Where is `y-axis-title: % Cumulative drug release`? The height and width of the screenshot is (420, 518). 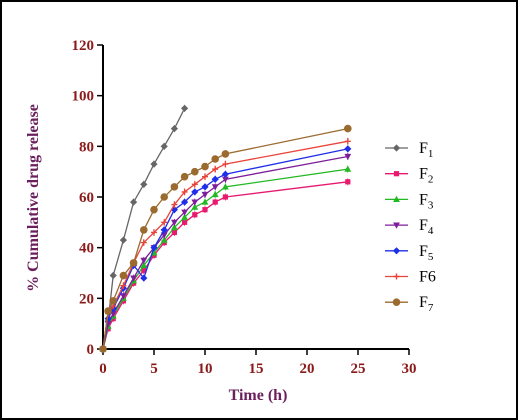
y-axis-title: % Cumulative drug release is located at coordinates (33, 198).